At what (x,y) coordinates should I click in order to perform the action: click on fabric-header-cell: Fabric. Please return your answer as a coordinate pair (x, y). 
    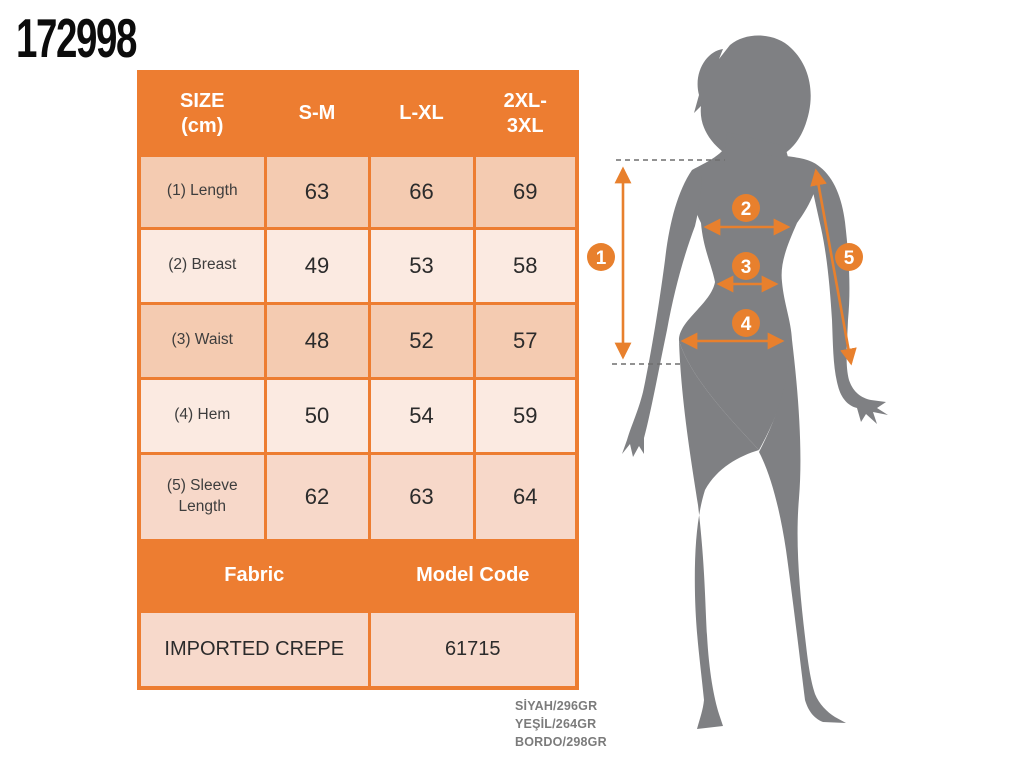
    Looking at the image, I should click on (254, 575).